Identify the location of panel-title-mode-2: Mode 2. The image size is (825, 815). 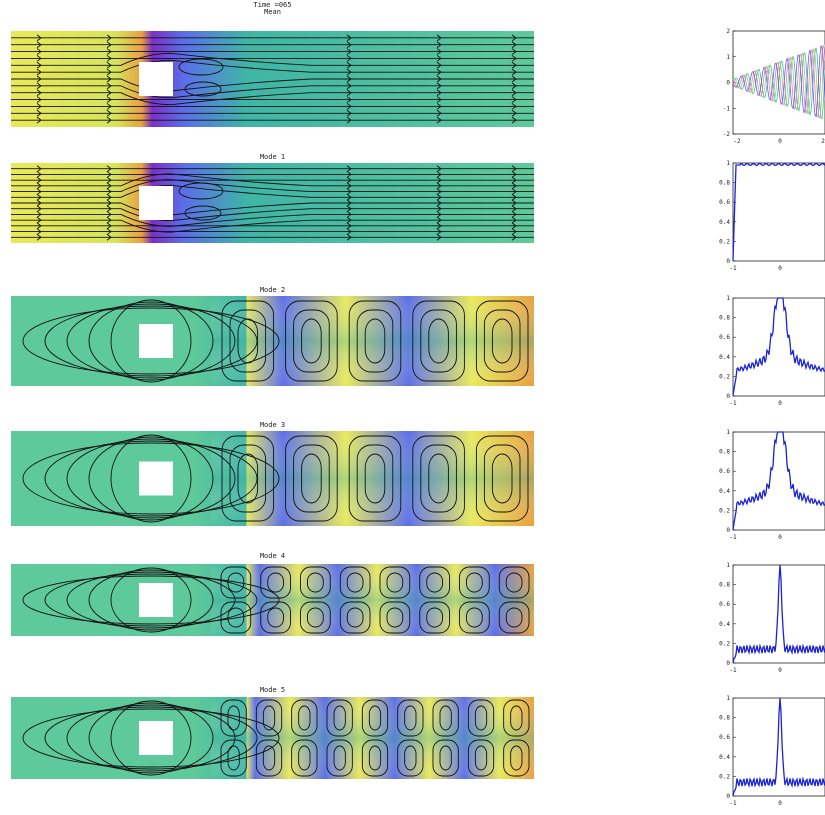
(272, 290).